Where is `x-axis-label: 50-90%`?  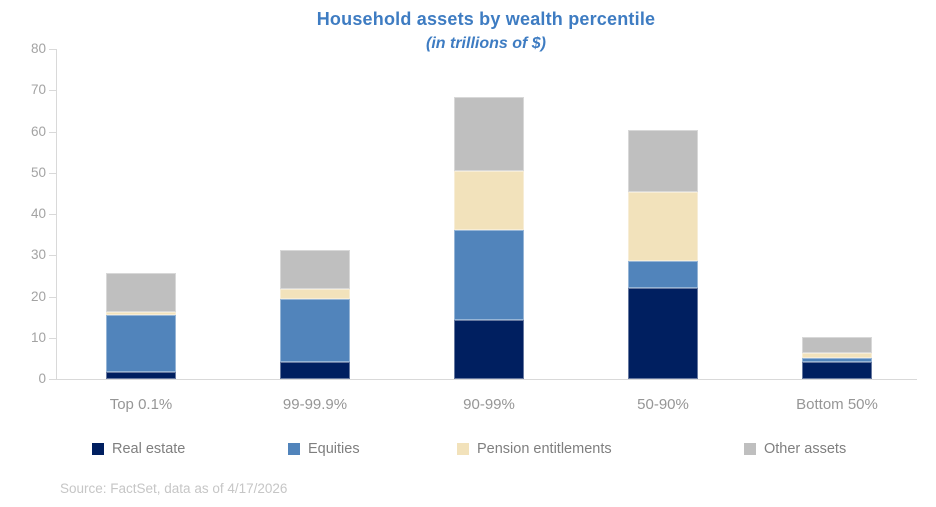 x-axis-label: 50-90% is located at coordinates (663, 404).